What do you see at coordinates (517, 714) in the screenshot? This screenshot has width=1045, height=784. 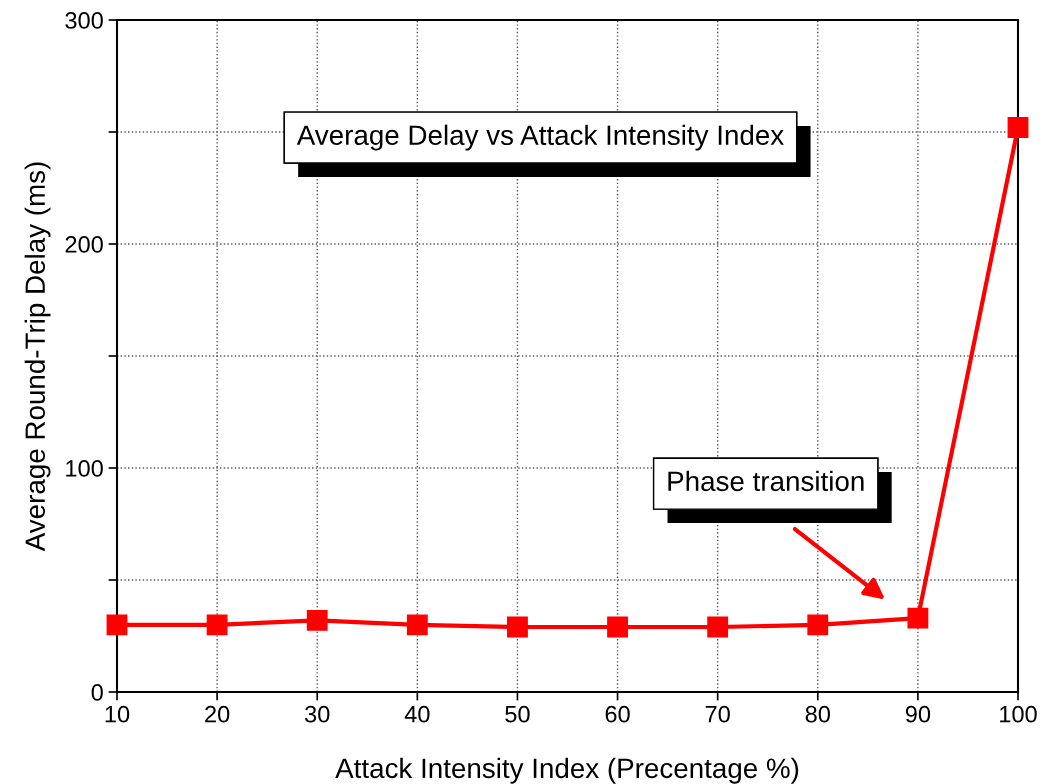 I see `x-tick-label: 50` at bounding box center [517, 714].